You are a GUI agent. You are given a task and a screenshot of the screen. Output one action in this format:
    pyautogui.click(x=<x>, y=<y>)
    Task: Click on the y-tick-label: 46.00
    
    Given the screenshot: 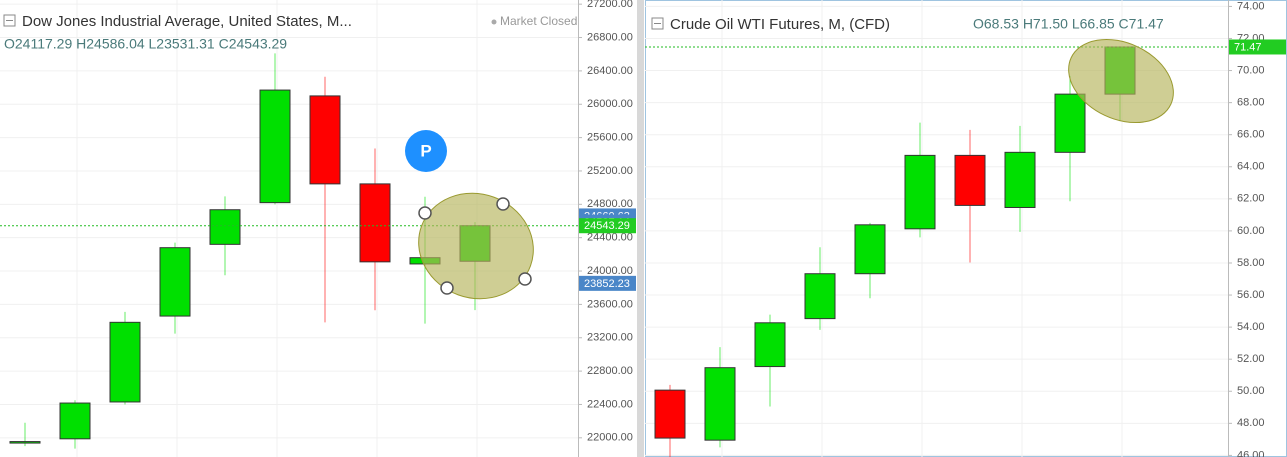 What is the action you would take?
    pyautogui.click(x=1251, y=453)
    